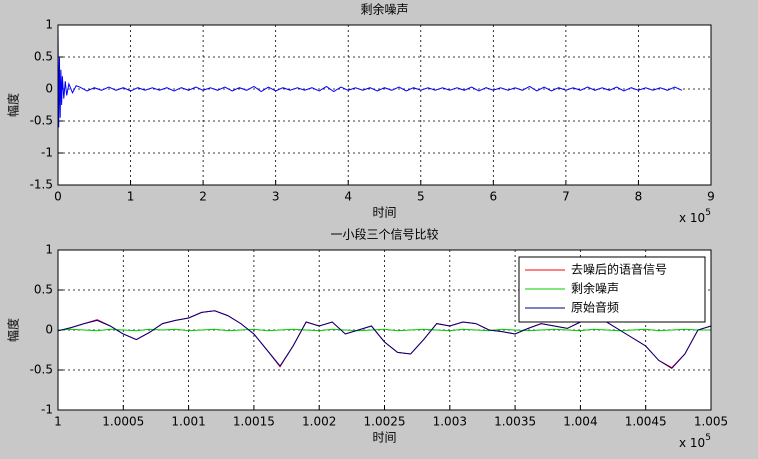  What do you see at coordinates (494, 197) in the screenshot?
I see `x-tick-label: 6` at bounding box center [494, 197].